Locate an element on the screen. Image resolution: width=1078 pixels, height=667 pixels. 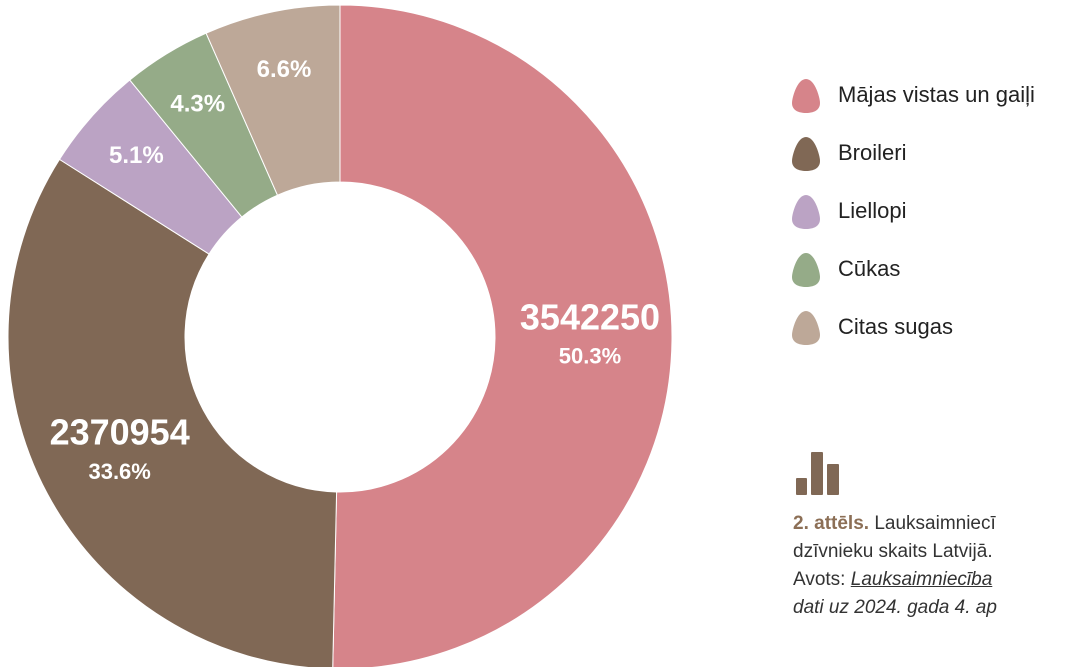
caption-label: 2. attēls. is located at coordinates (831, 523).